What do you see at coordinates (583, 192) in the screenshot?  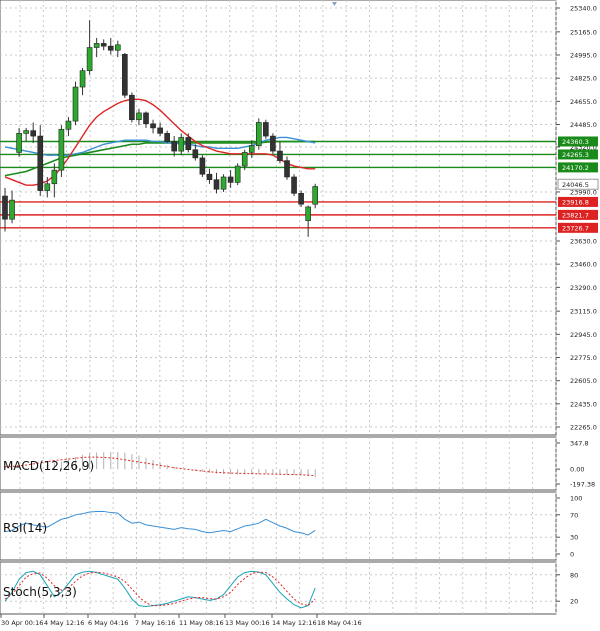 I see `price-tick-label: 23990.0` at bounding box center [583, 192].